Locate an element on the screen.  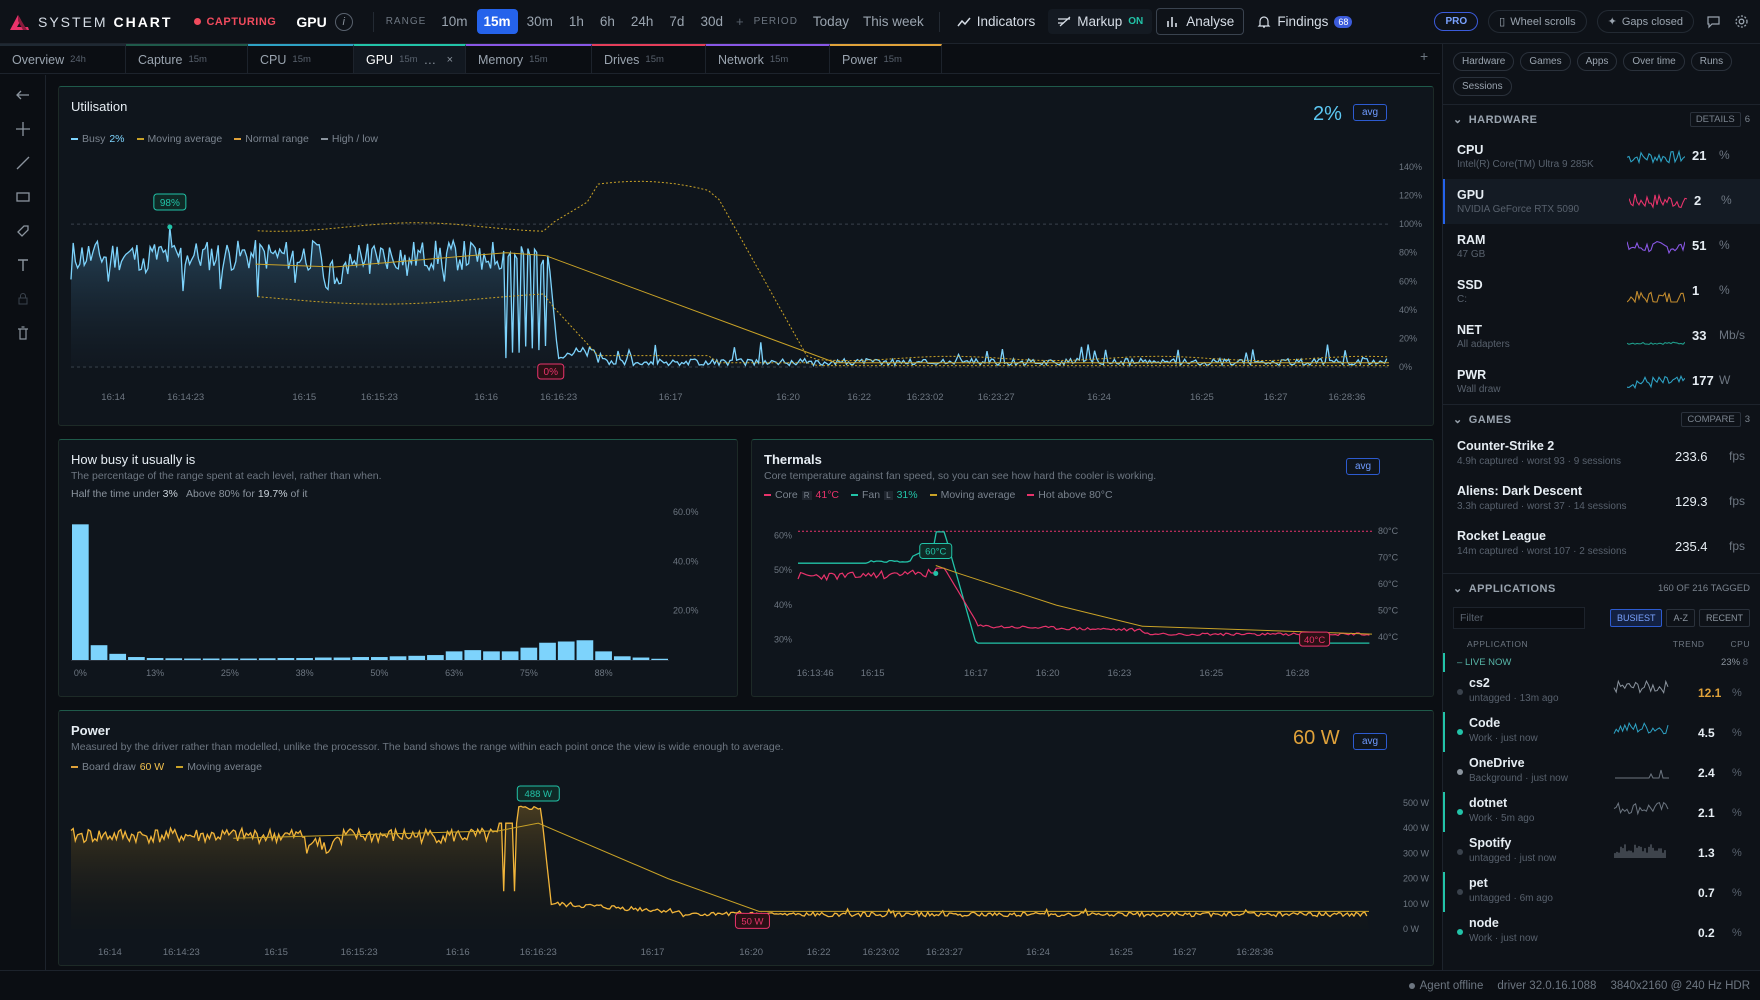
rectangle-tool-icon is located at coordinates (23, 197).